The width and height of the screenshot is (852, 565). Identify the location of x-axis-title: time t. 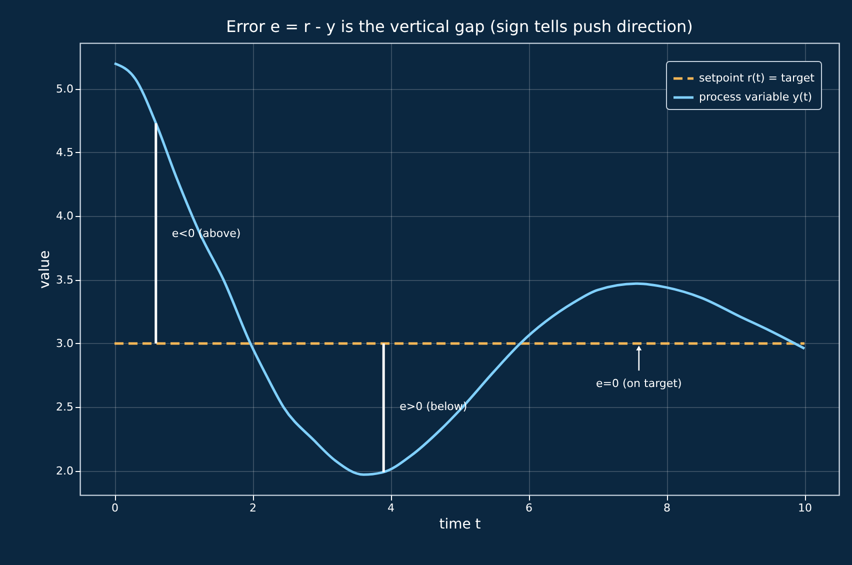
(460, 524).